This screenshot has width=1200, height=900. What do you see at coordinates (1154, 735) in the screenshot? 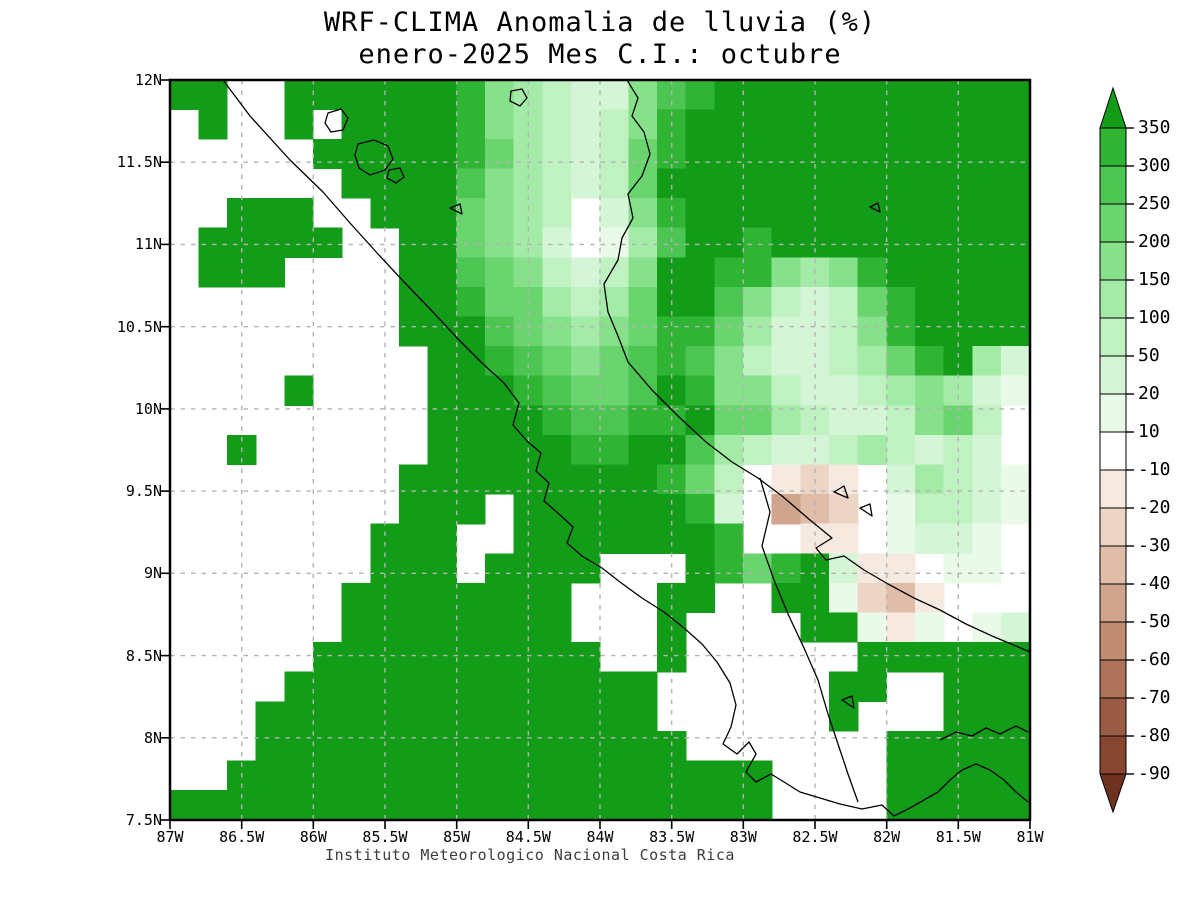
I see `colorbar-label: -80` at bounding box center [1154, 735].